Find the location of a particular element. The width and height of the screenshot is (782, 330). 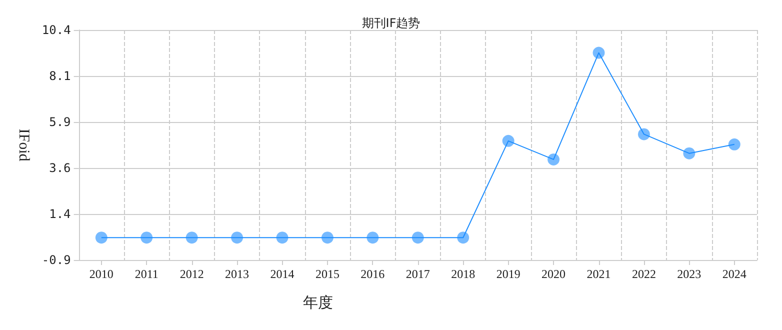

x-tick-label: 2019 is located at coordinates (508, 274).